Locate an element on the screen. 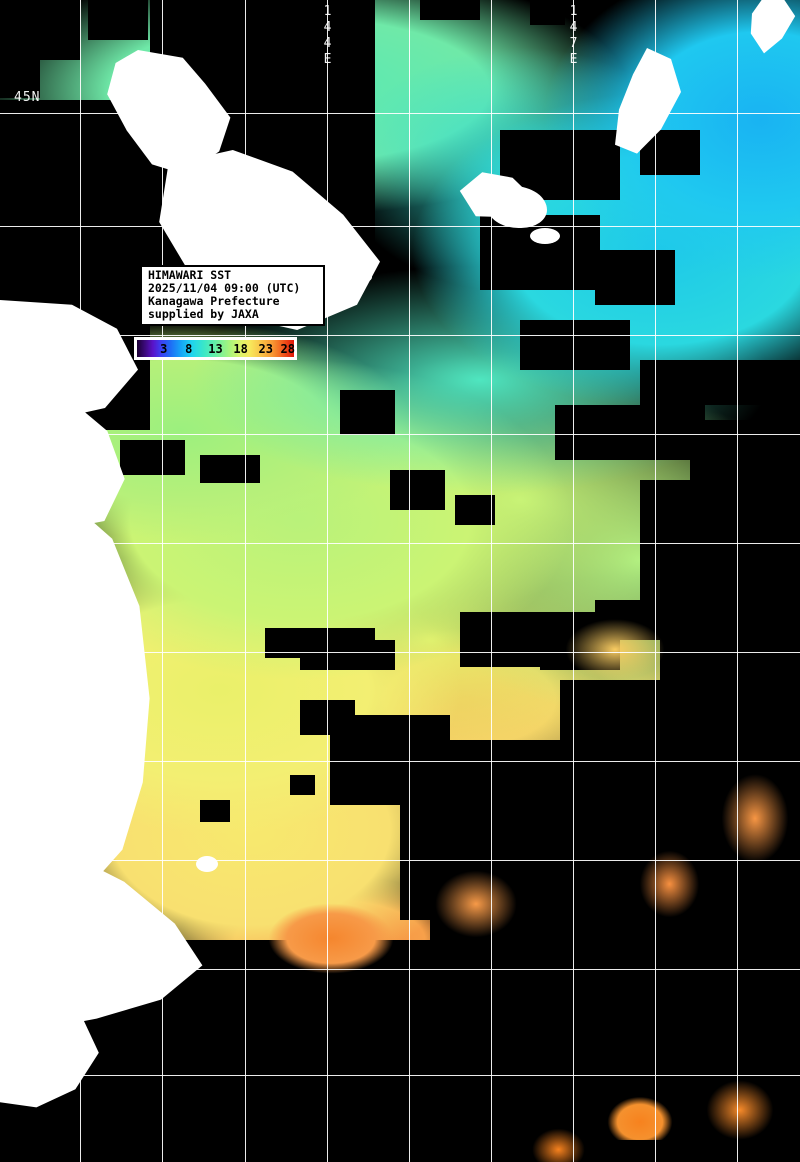  colorbar-gradient: 3 8 13 18 23 28 is located at coordinates (216, 348).